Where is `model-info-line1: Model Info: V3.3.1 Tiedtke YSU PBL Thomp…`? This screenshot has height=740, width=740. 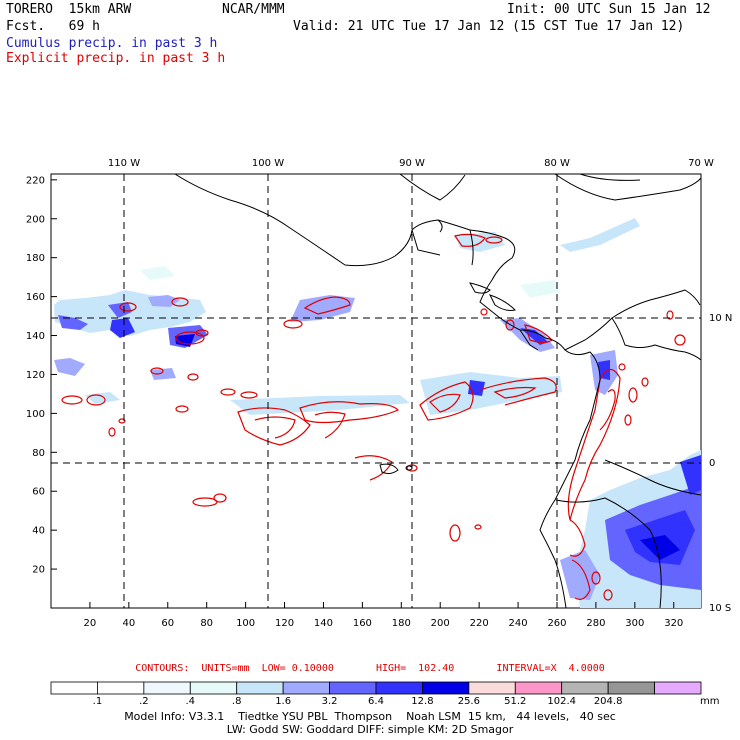 model-info-line1: Model Info: V3.3.1 Tiedtke YSU PBL Thomp… is located at coordinates (370, 716).